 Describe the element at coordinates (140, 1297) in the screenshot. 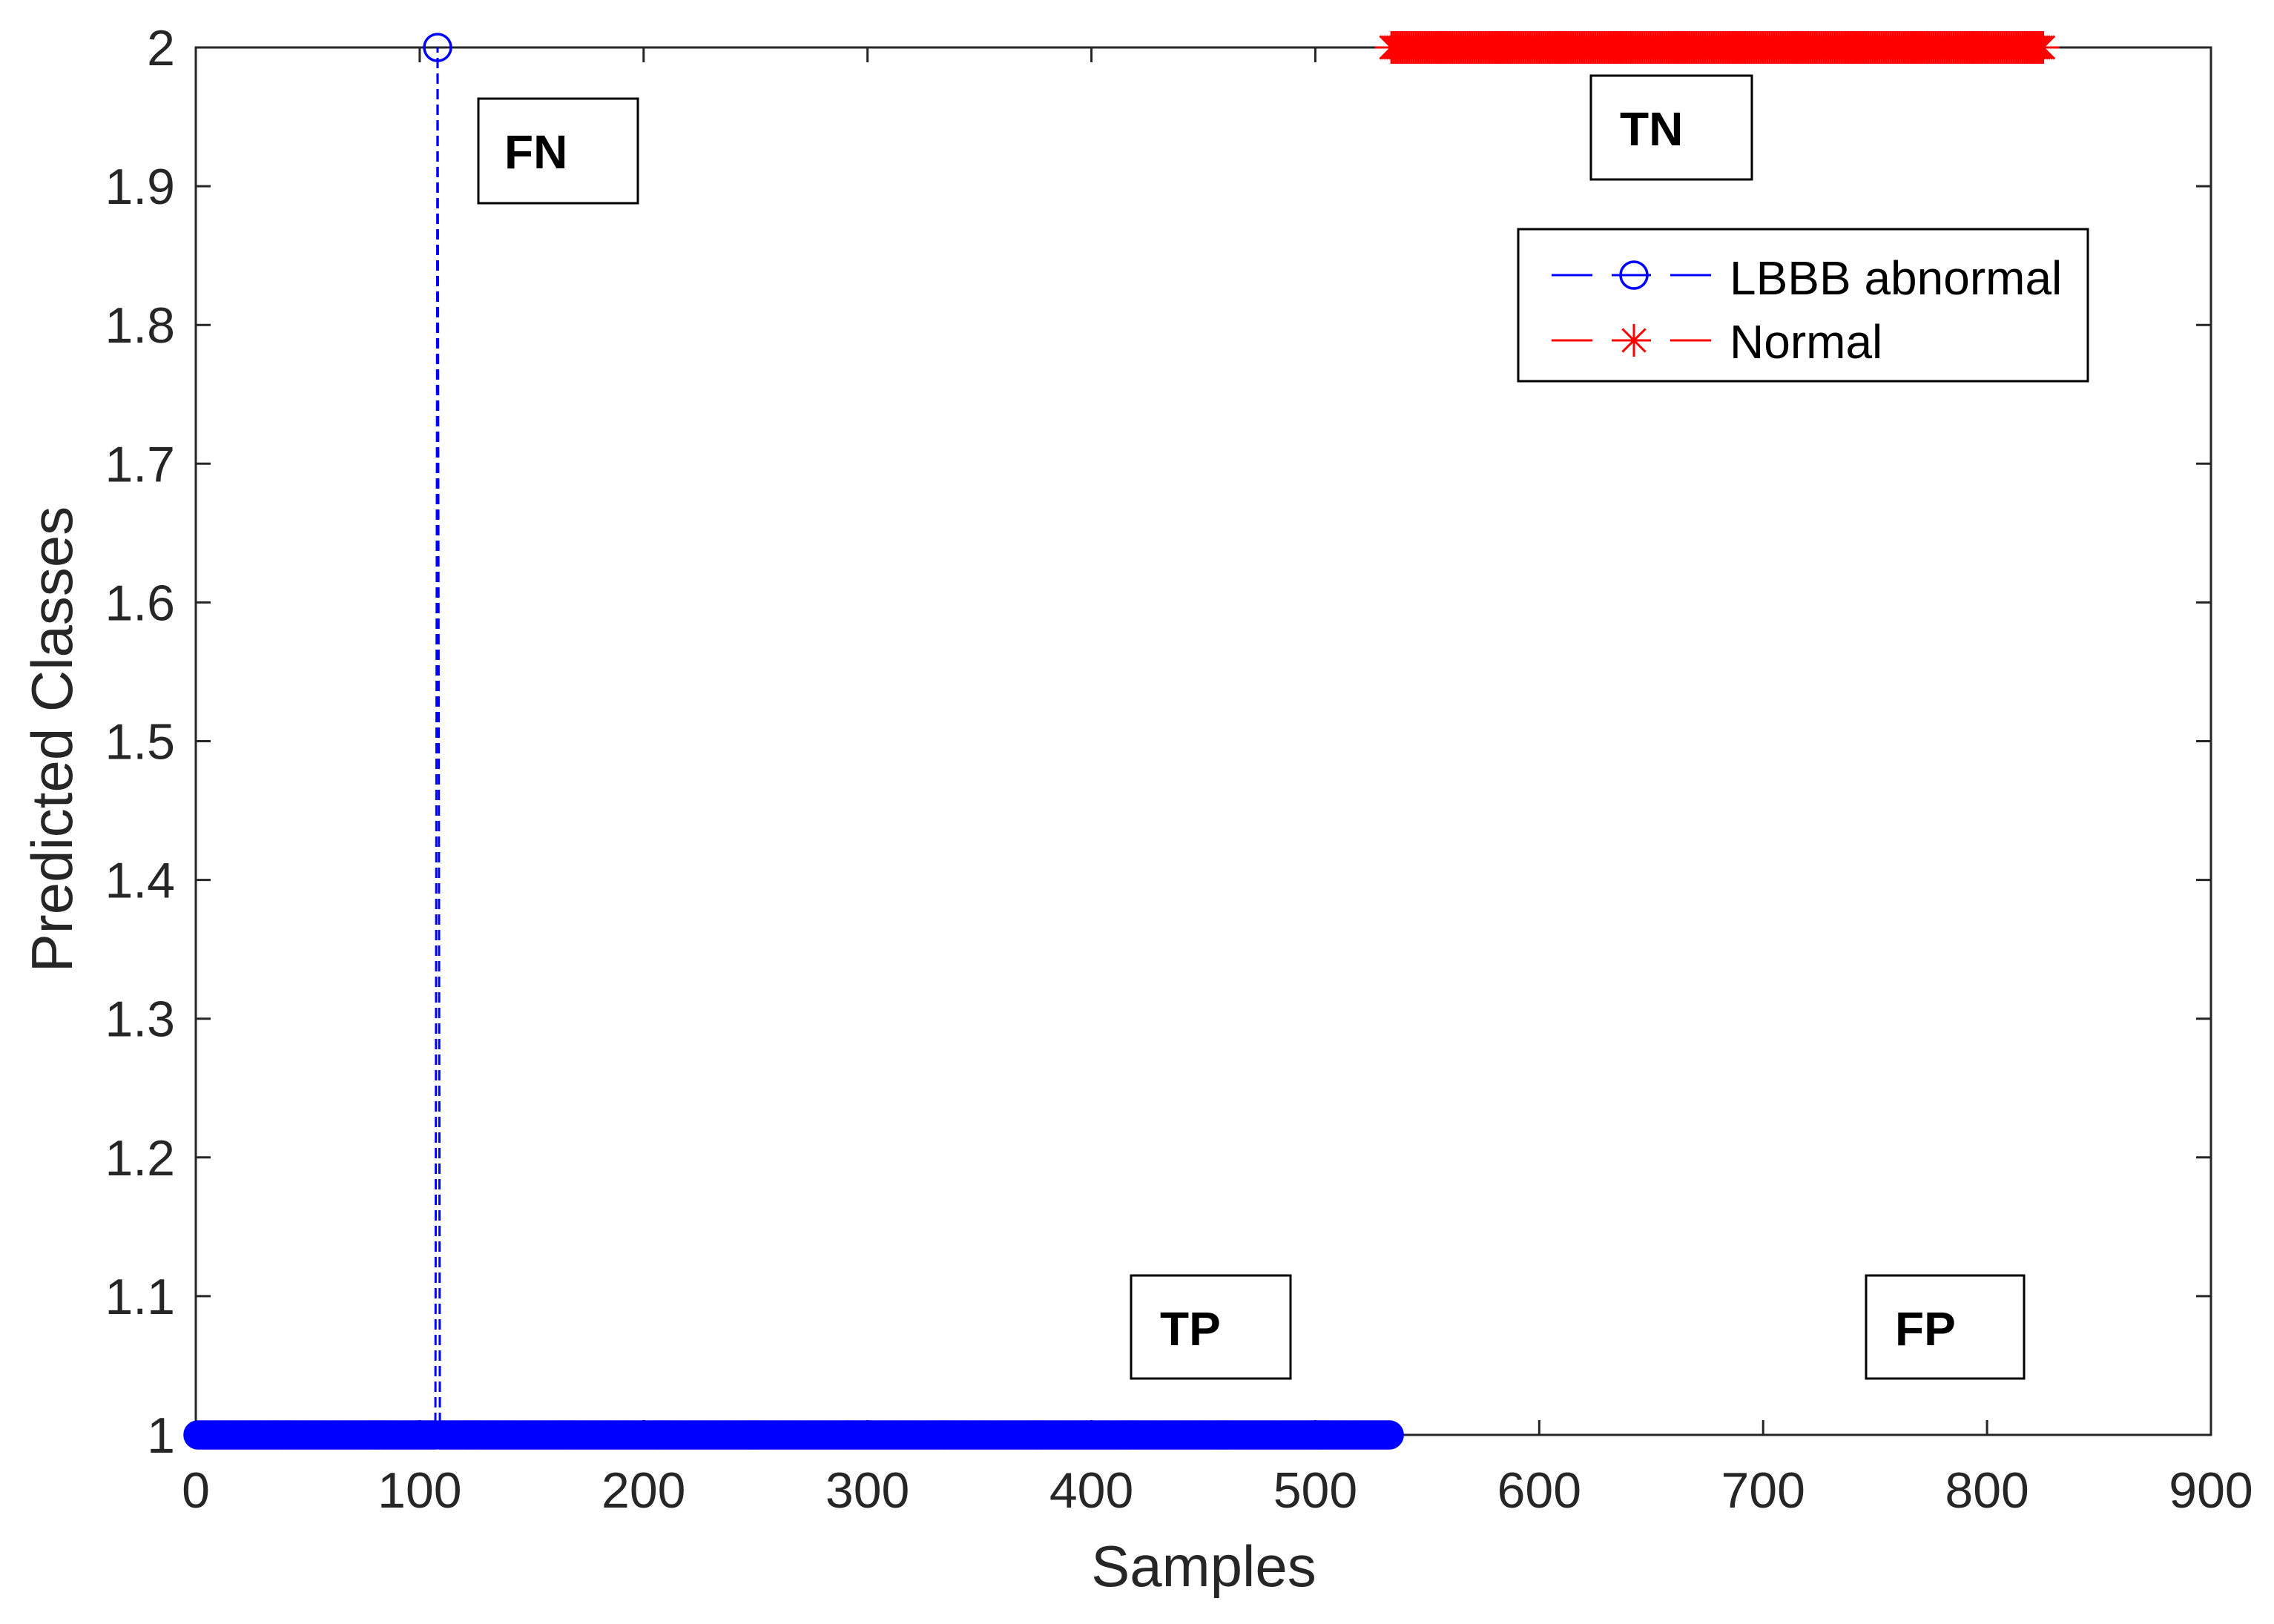

I see `y-tick-label: 1.1` at that location.